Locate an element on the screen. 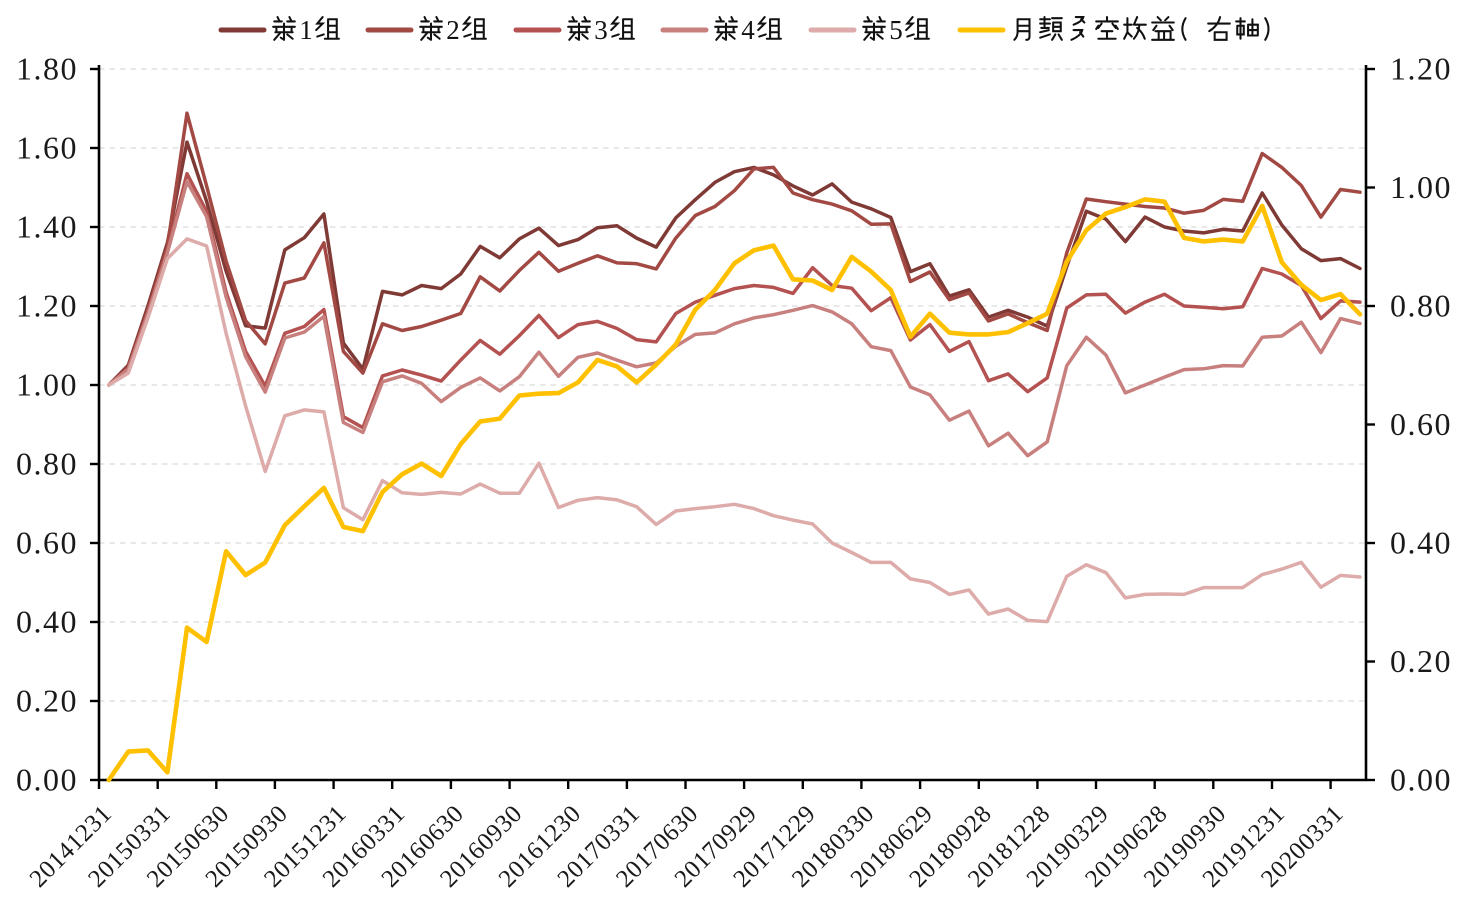 The image size is (1464, 909). svg-text: 1.40 is located at coordinates (47, 227).